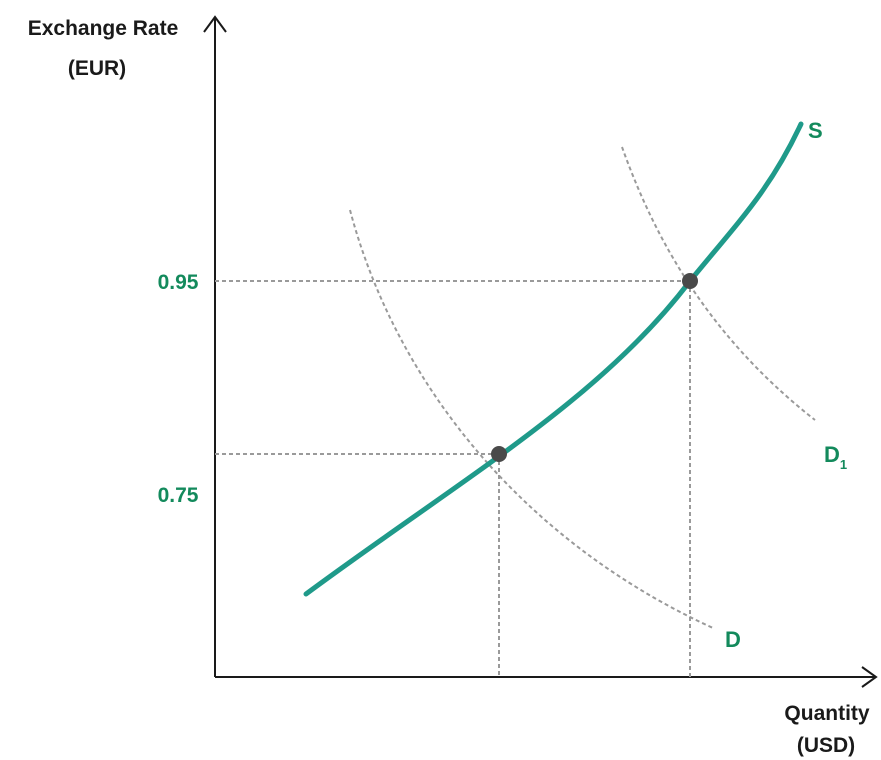 The width and height of the screenshot is (881, 760). What do you see at coordinates (215, 24) in the screenshot?
I see `y-axis-arrowhead` at bounding box center [215, 24].